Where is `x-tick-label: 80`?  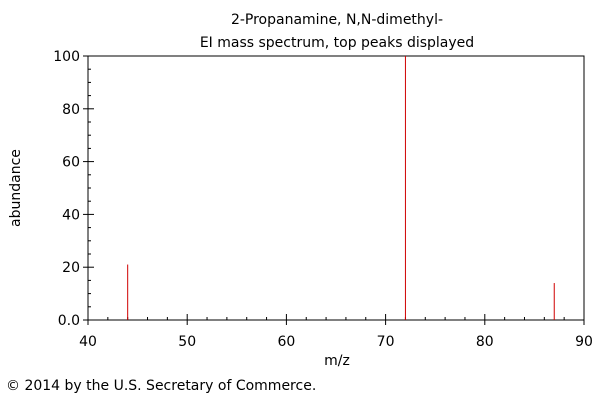
x-tick-label: 80 is located at coordinates (485, 342).